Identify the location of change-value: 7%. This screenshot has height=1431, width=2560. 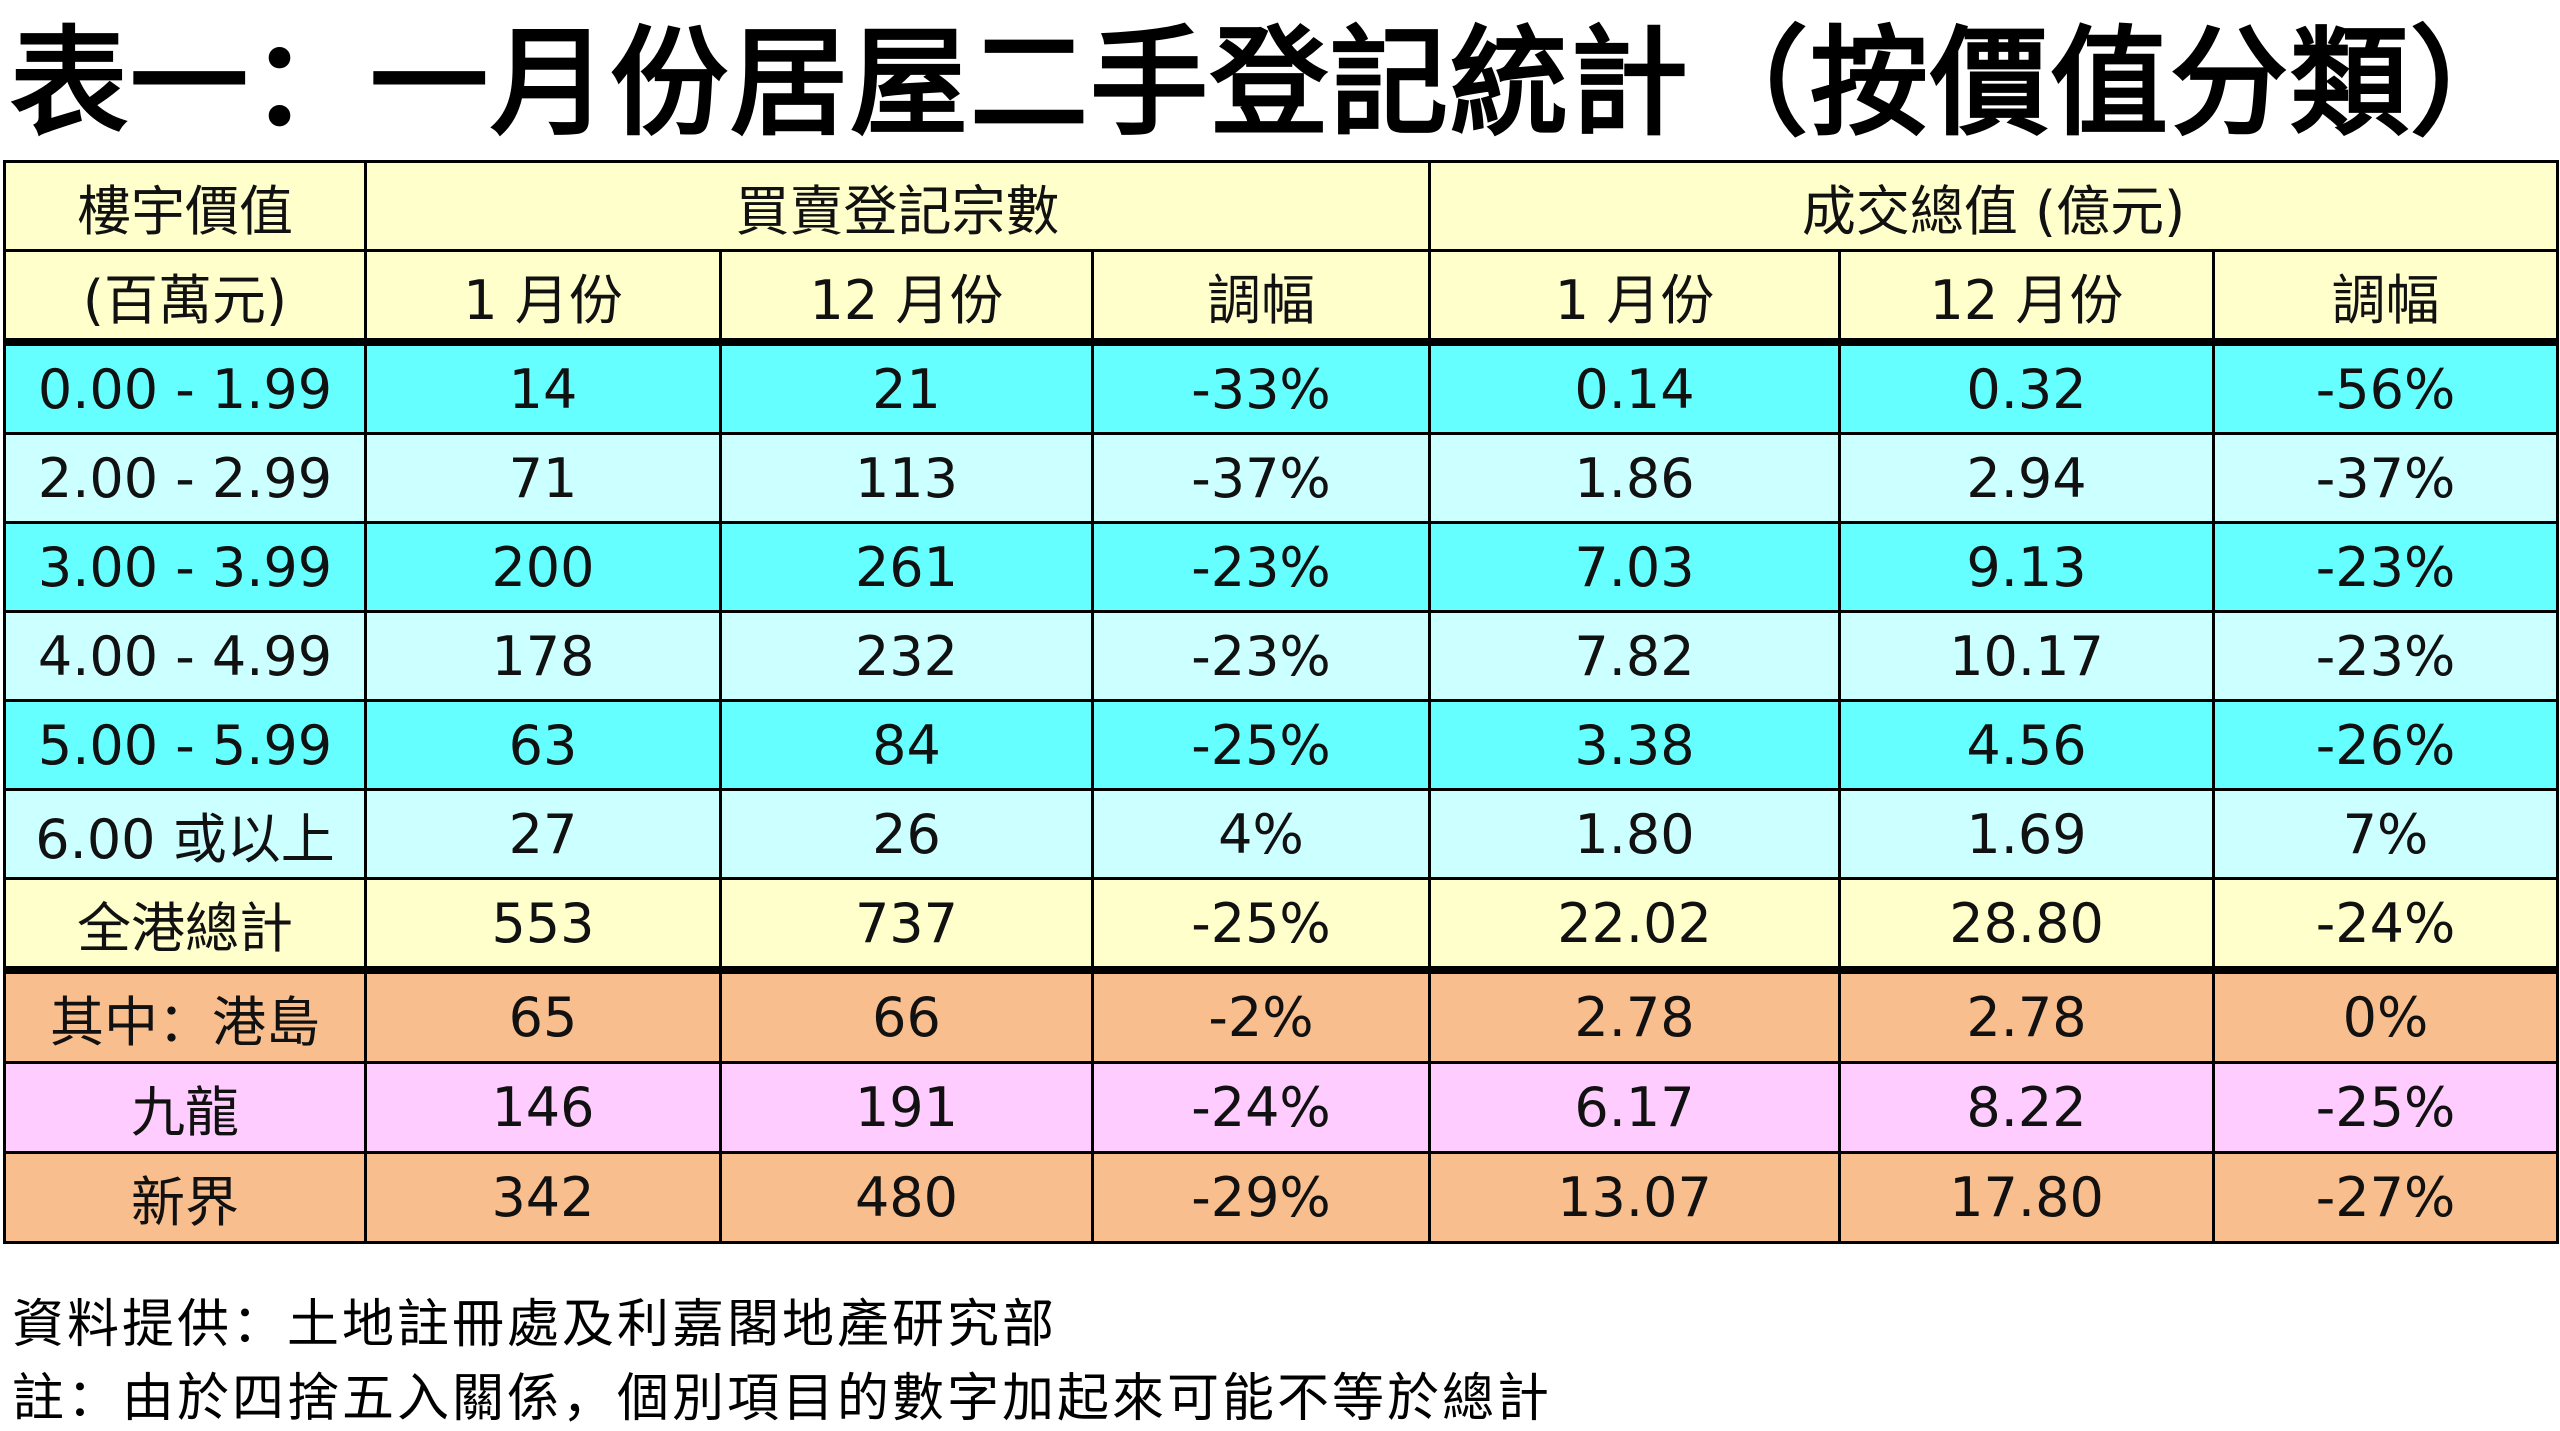
(2385, 834).